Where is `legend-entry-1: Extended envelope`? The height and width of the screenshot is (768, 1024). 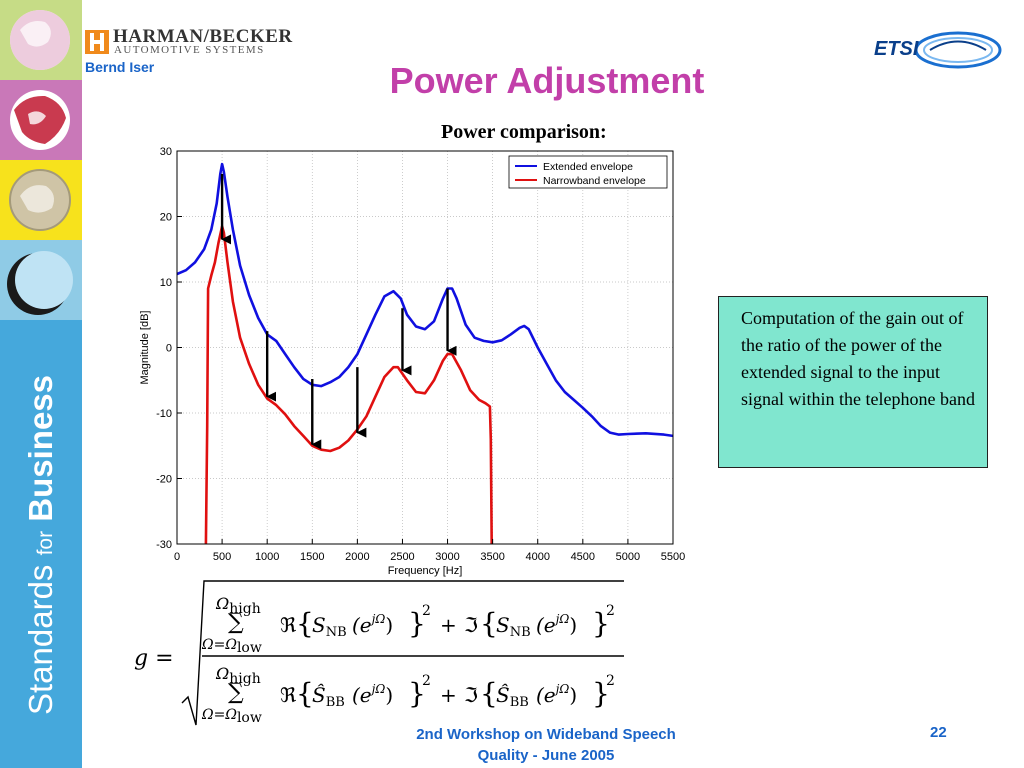
legend-entry-1: Extended envelope is located at coordinates (588, 167).